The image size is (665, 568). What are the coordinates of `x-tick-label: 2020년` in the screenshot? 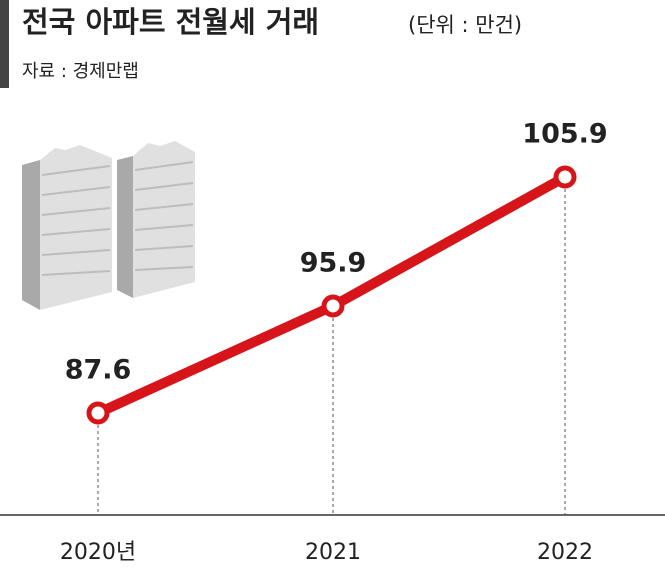 It's located at (98, 552).